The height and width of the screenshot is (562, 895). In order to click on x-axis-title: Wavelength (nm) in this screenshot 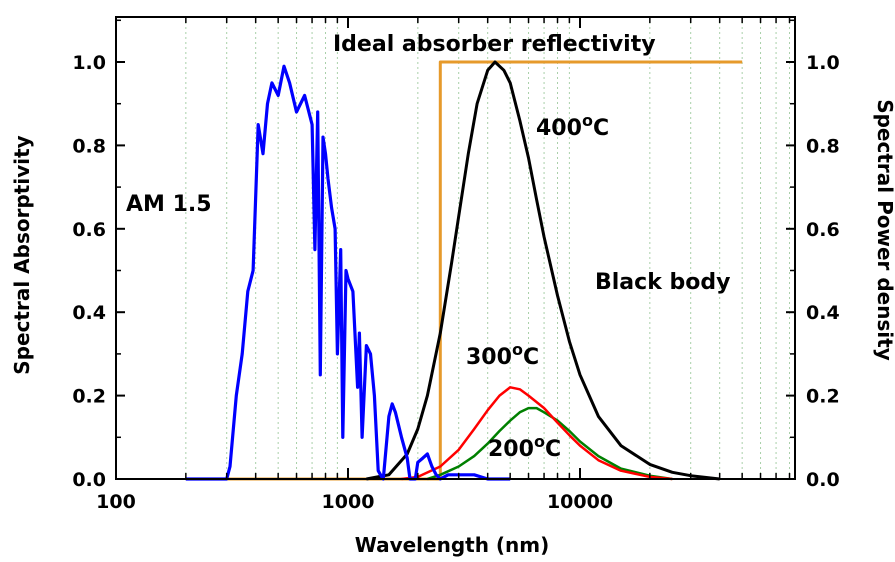, I will do `click(452, 545)`.